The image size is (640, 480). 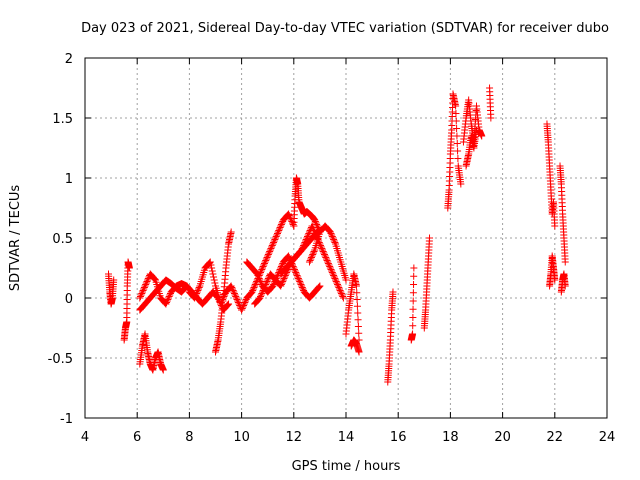 I want to click on x-tick-label: 10, so click(x=241, y=437).